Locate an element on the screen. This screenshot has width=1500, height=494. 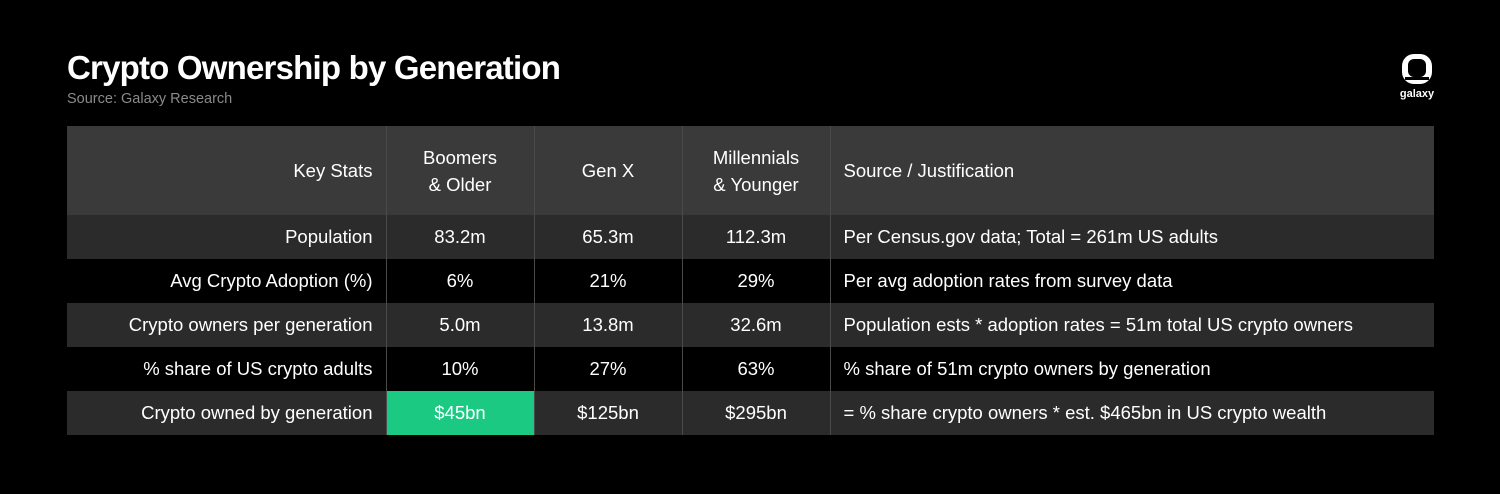
source-justification-cell: Per avg adoption rates from survey data is located at coordinates (1132, 281).